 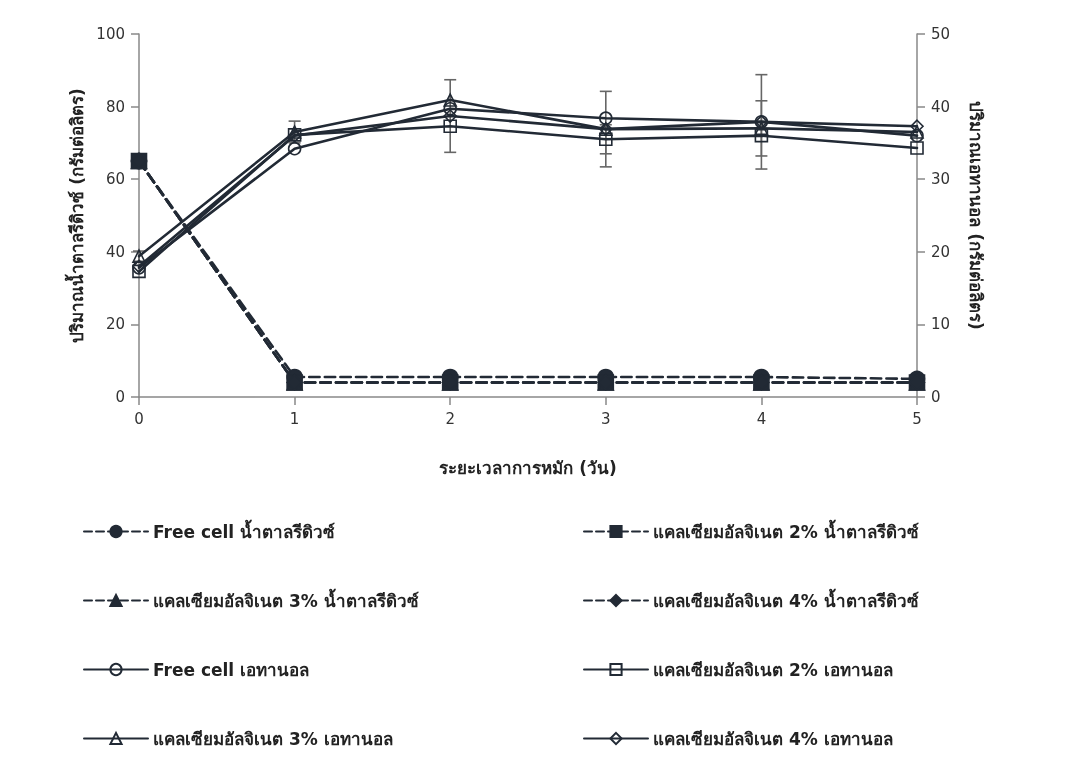 What do you see at coordinates (606, 418) in the screenshot?
I see `x-tick-label: 3` at bounding box center [606, 418].